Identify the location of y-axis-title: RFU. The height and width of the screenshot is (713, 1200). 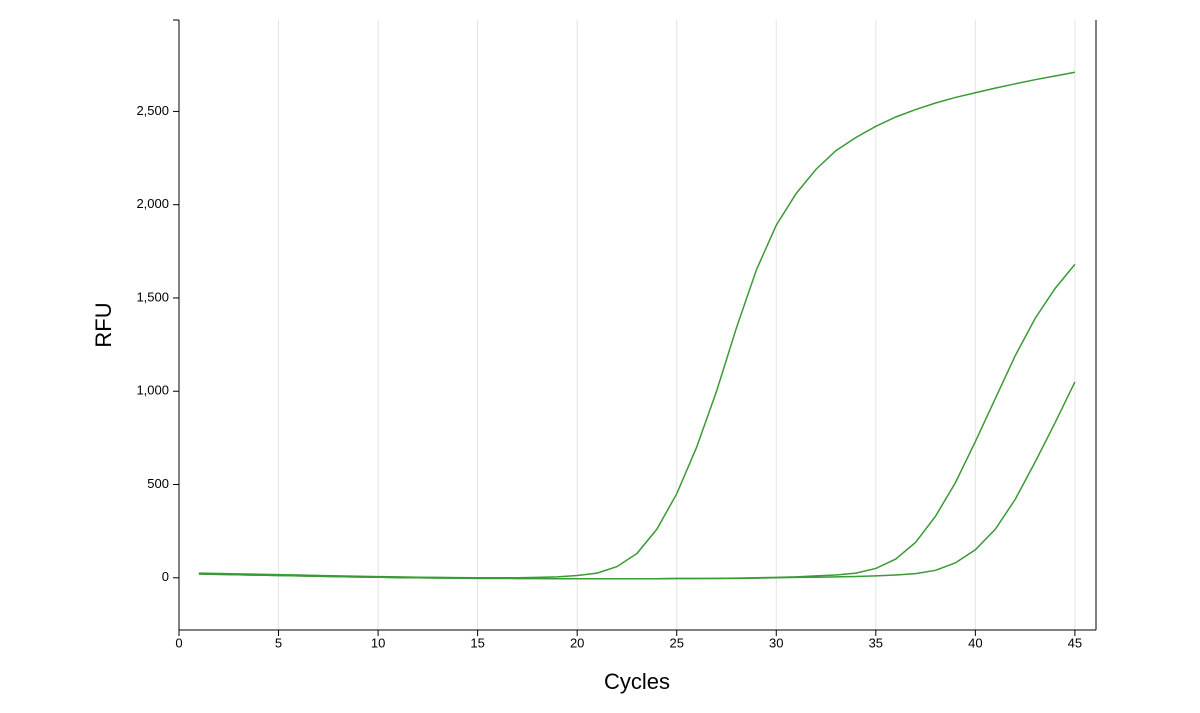
(103, 324).